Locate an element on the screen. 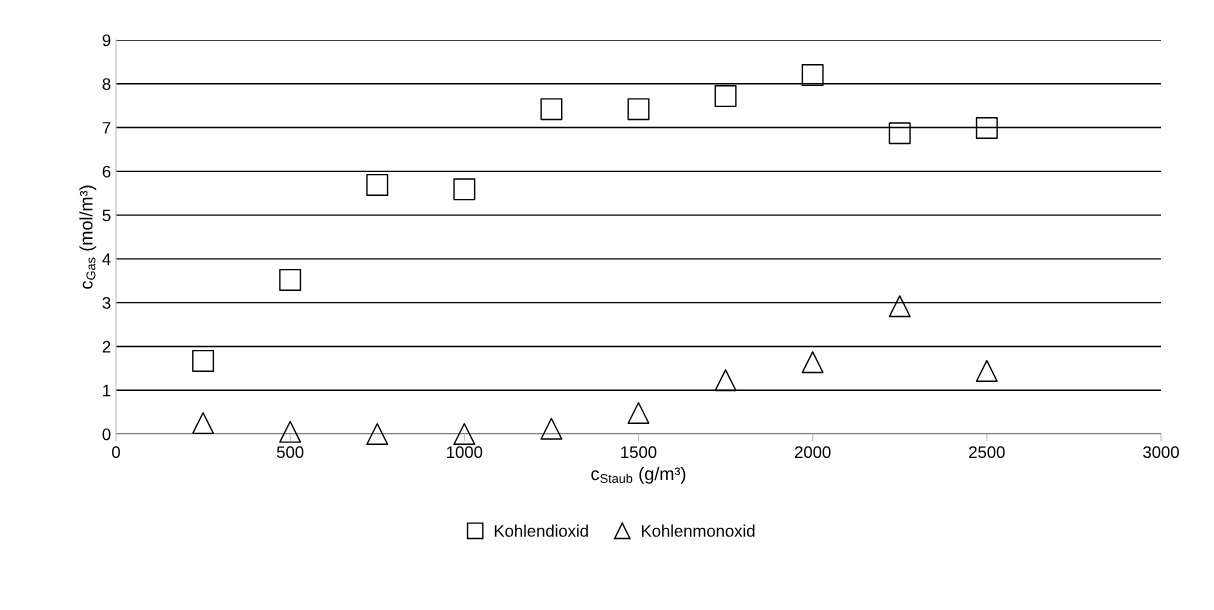 The width and height of the screenshot is (1214, 610). legend-label: Kohlenmonoxid is located at coordinates (698, 530).